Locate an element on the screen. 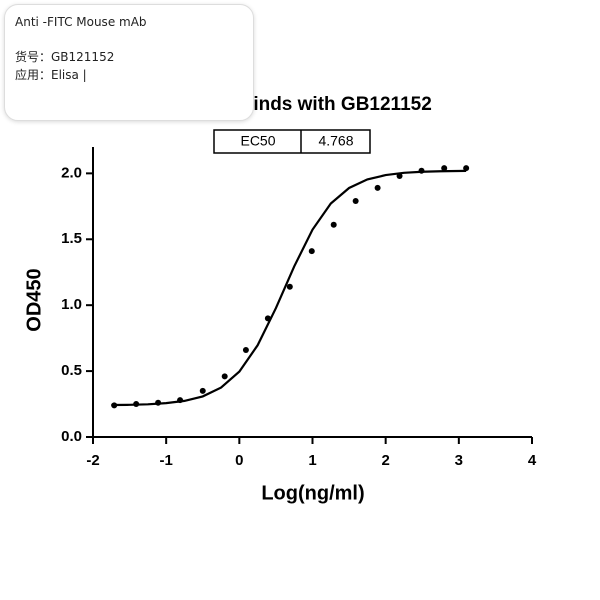 The image size is (600, 600). x-tick-label: 3 is located at coordinates (459, 460).